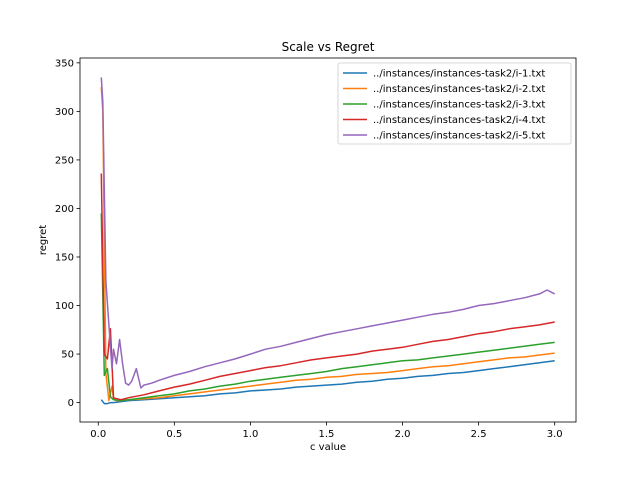  I want to click on x-tick-label: 1.5, so click(327, 434).